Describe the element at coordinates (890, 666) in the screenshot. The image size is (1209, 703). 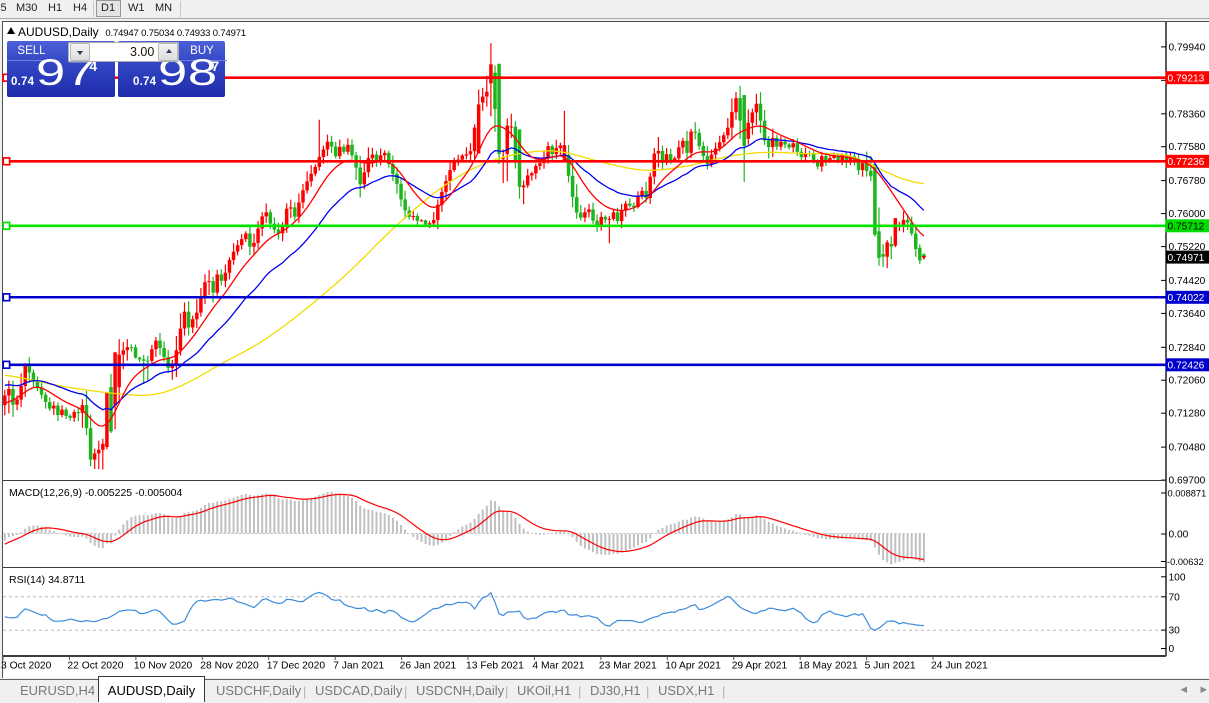
I see `svg-text: 5 Jun 2021` at that location.